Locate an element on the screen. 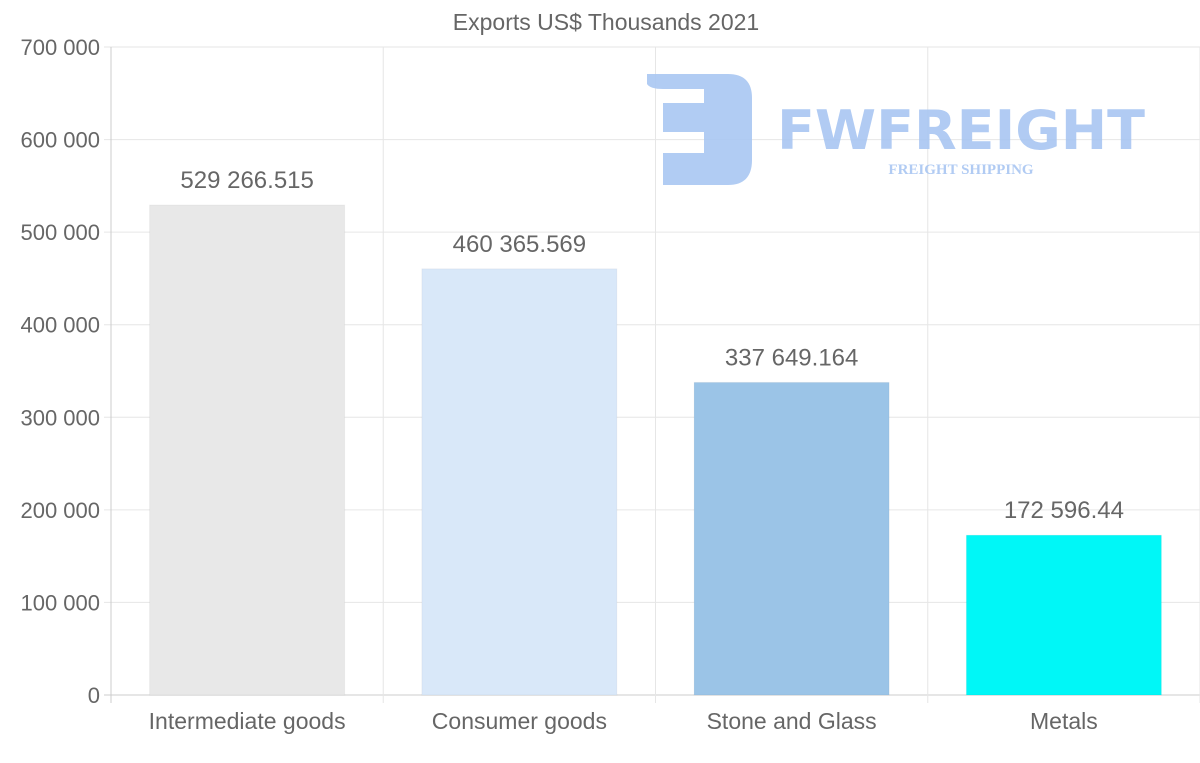 The height and width of the screenshot is (763, 1200). watermark-name: FWFREIGHT is located at coordinates (961, 130).